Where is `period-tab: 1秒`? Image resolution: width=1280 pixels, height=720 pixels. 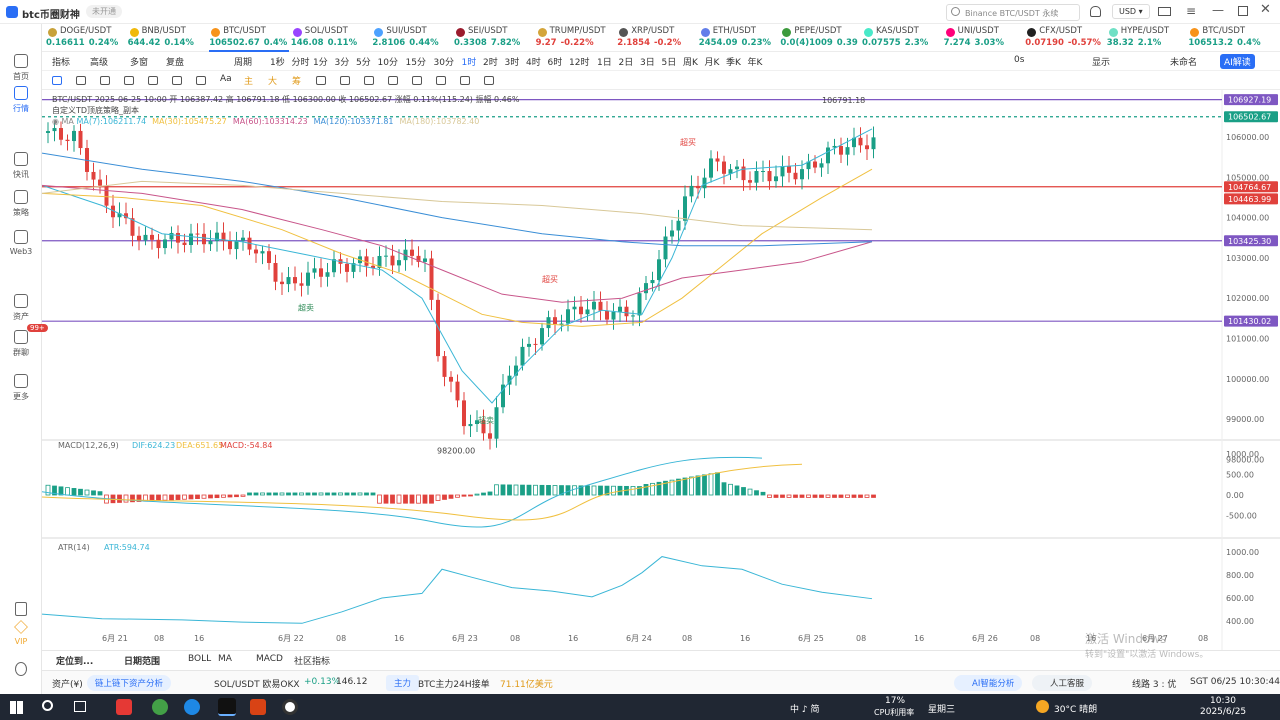
period-tab: 1秒 is located at coordinates (277, 63).